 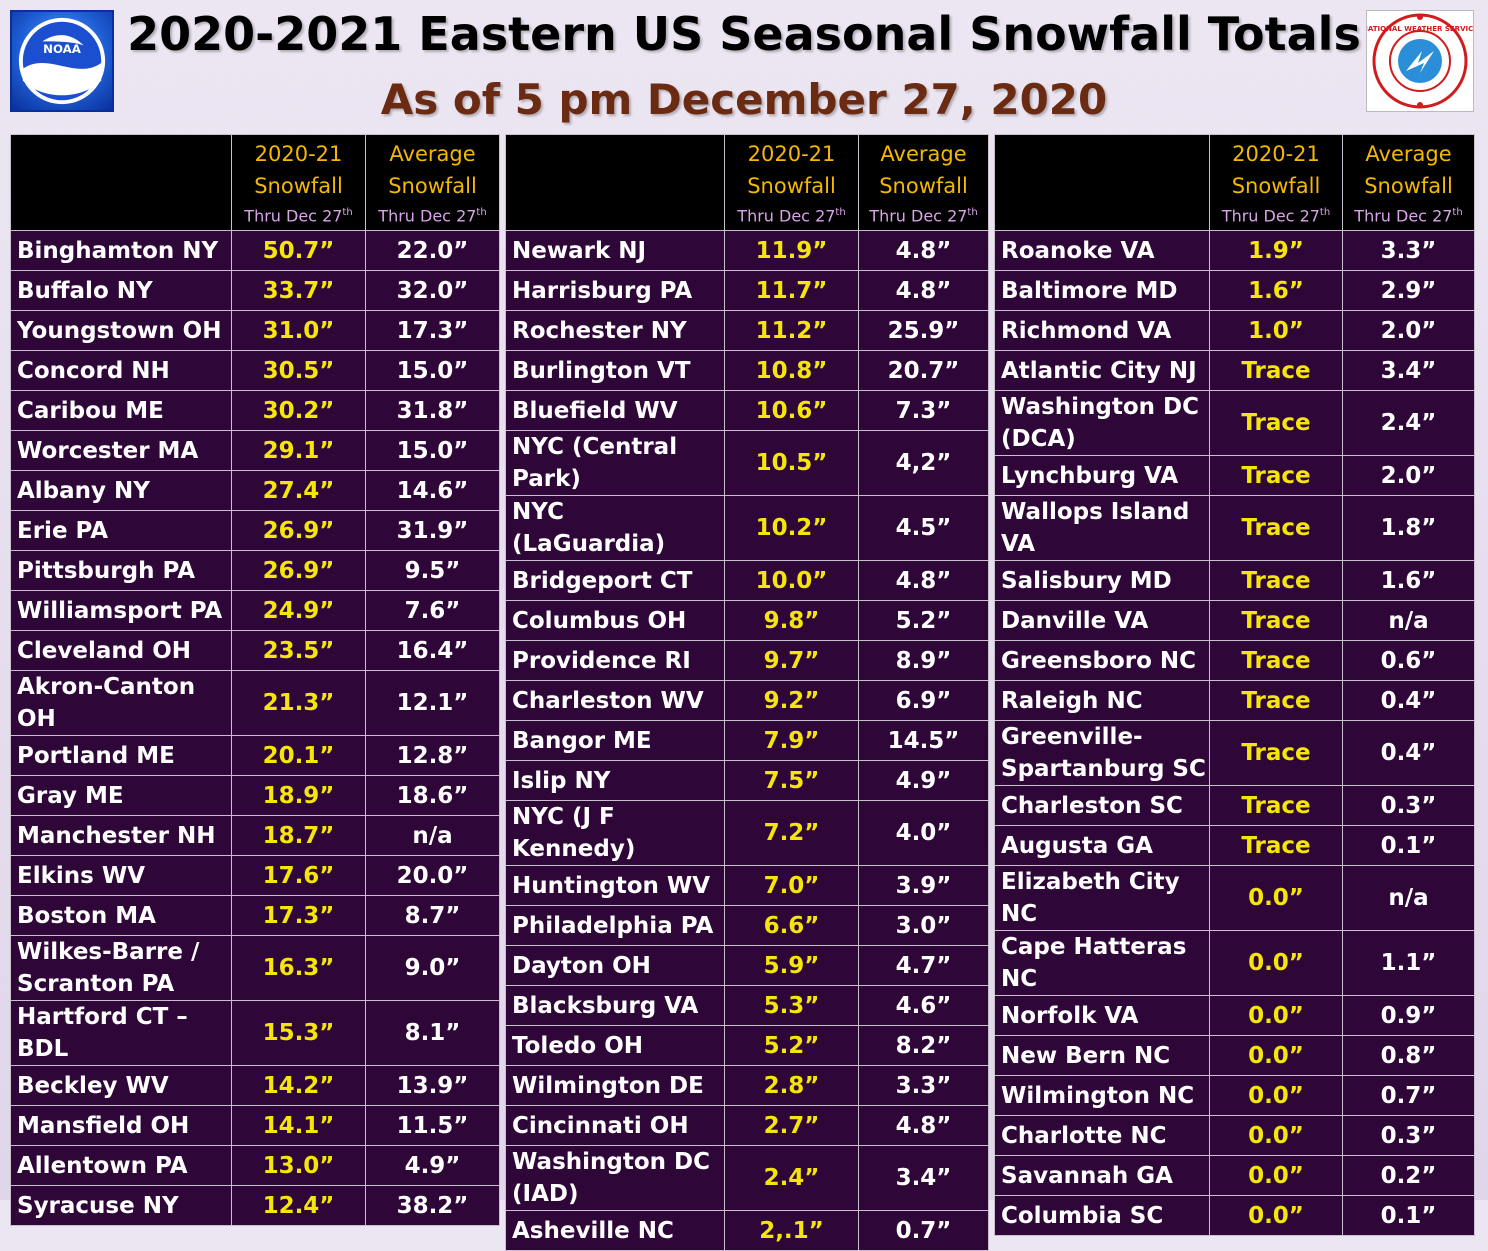 I want to click on current-snowfall-value: 24.9”, so click(x=298, y=610).